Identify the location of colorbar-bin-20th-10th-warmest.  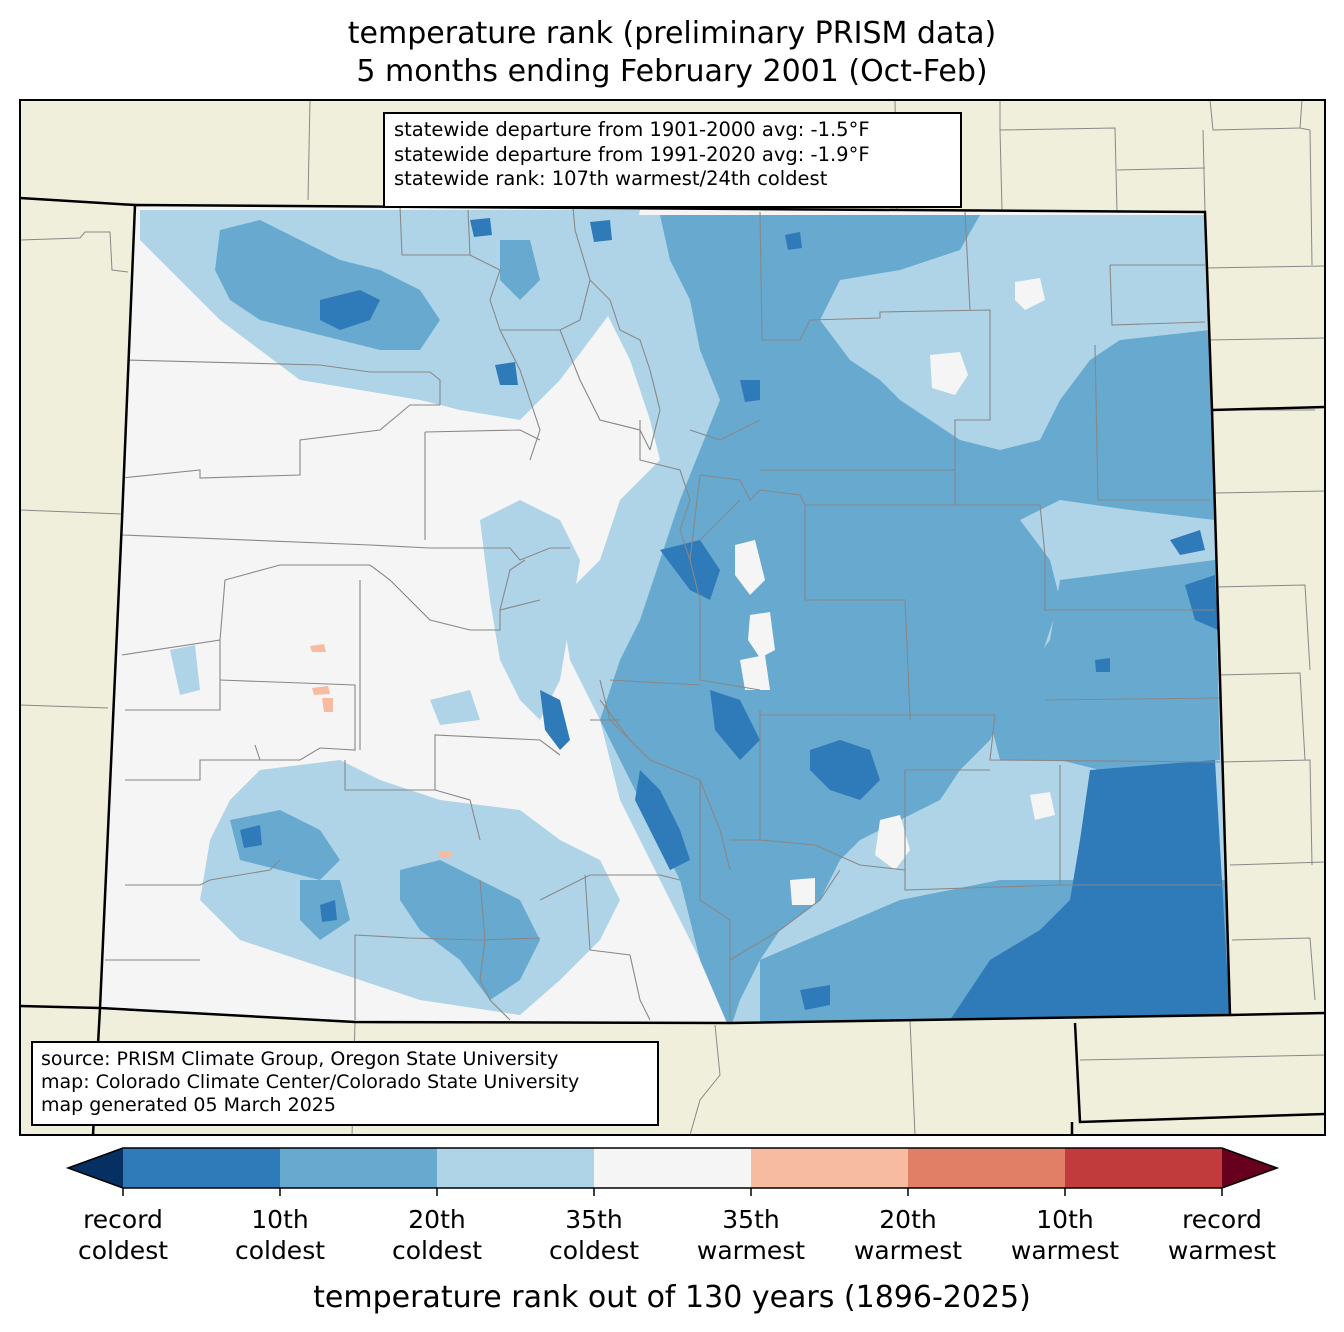
(986, 1168).